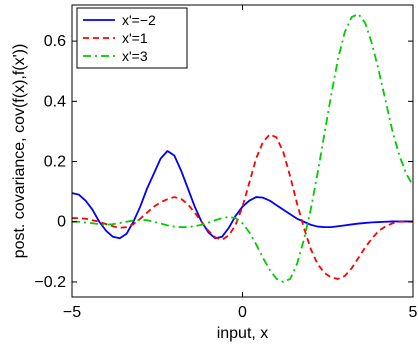  What do you see at coordinates (135, 38) in the screenshot?
I see `legend-label: x'=1` at bounding box center [135, 38].